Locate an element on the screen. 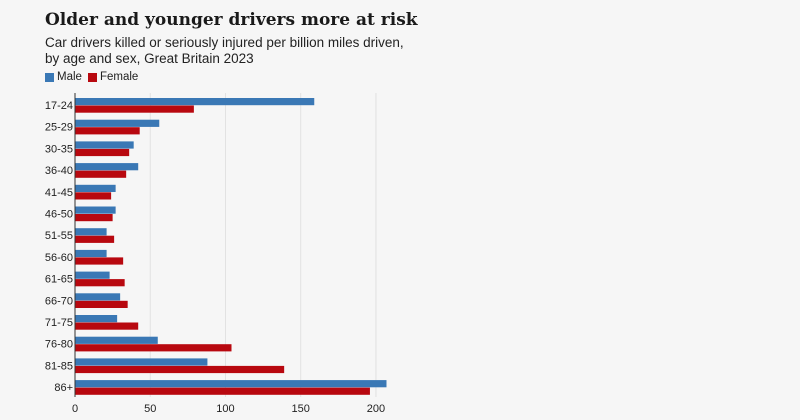 This screenshot has width=800, height=420. category-label: 81-85 is located at coordinates (59, 366).